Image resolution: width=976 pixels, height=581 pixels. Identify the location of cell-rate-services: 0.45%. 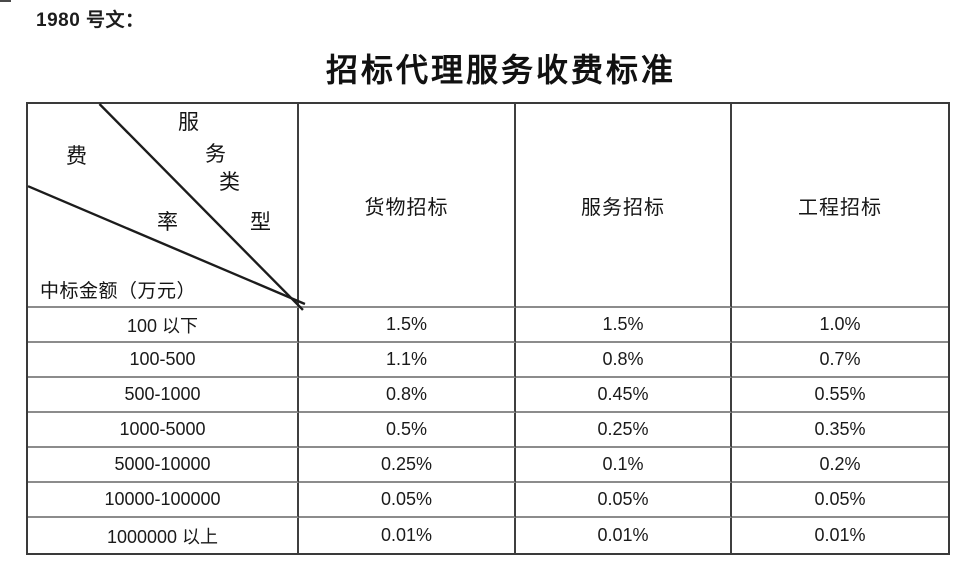
(624, 395).